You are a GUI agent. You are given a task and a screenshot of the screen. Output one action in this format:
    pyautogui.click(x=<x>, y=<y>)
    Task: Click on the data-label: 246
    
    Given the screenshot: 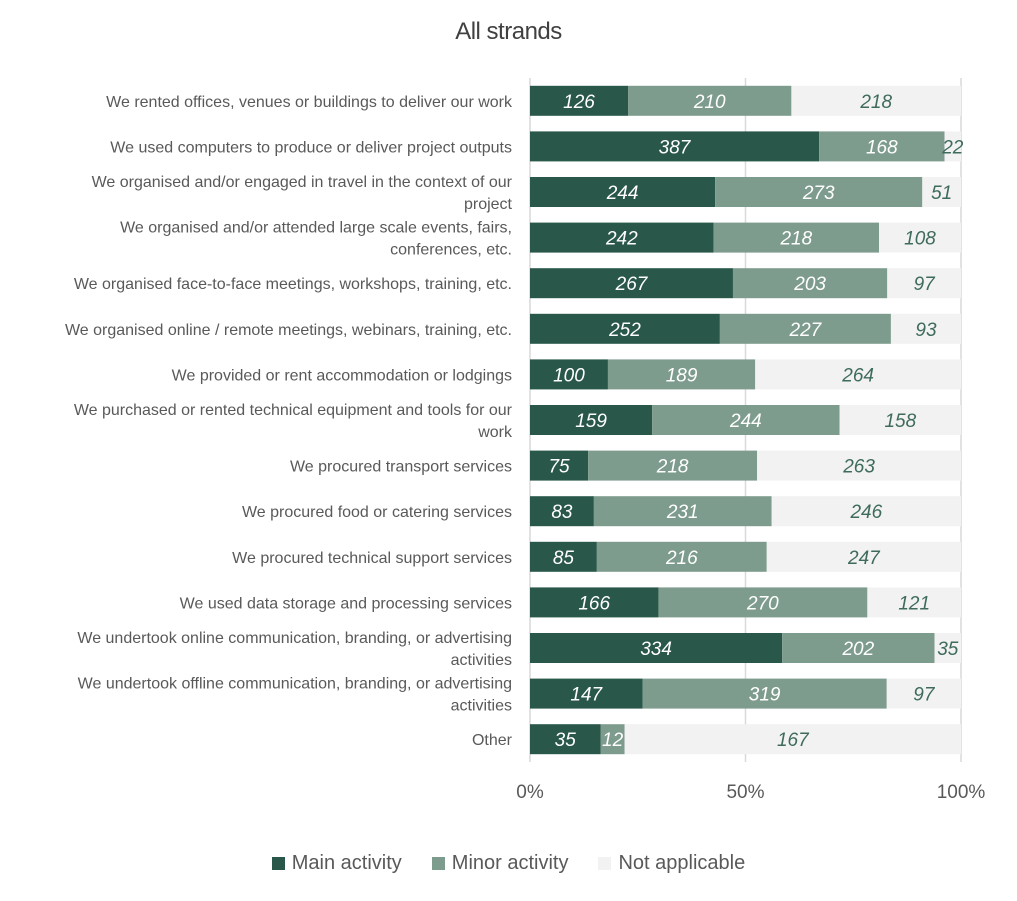 What is the action you would take?
    pyautogui.click(x=865, y=512)
    